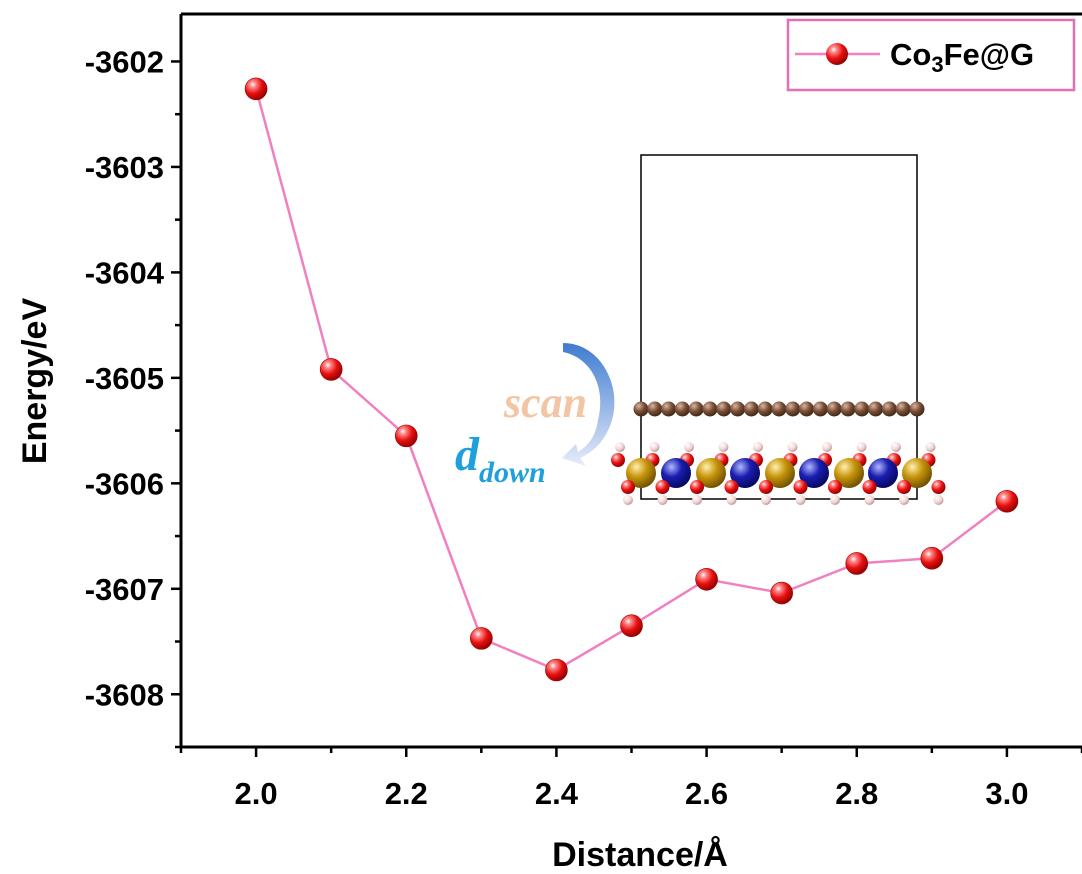  Describe the element at coordinates (406, 793) in the screenshot. I see `x-tick-label: 2.2` at that location.